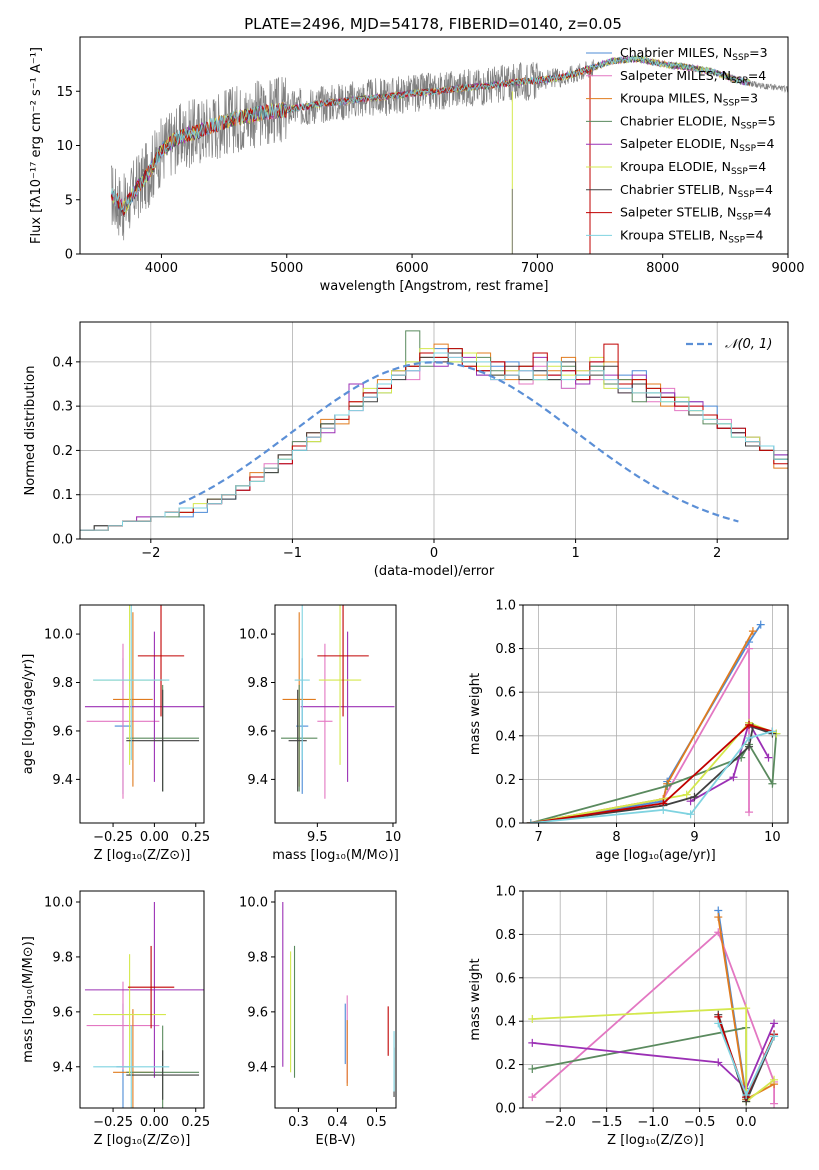 The image size is (819, 1170). I want to click on x-axis-label: E(B-V), so click(335, 1140).